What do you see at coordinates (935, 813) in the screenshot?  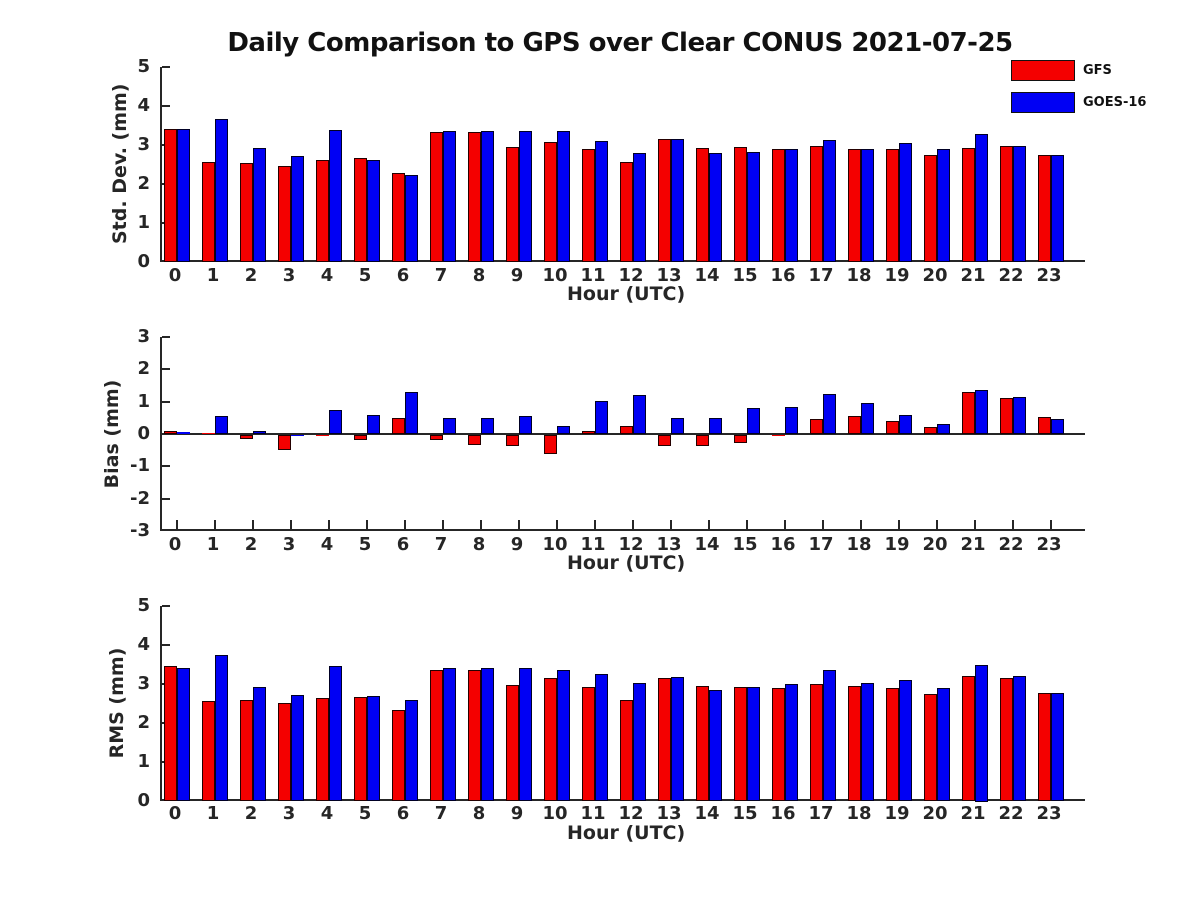 I see `x-tick-label: 20` at bounding box center [935, 813].